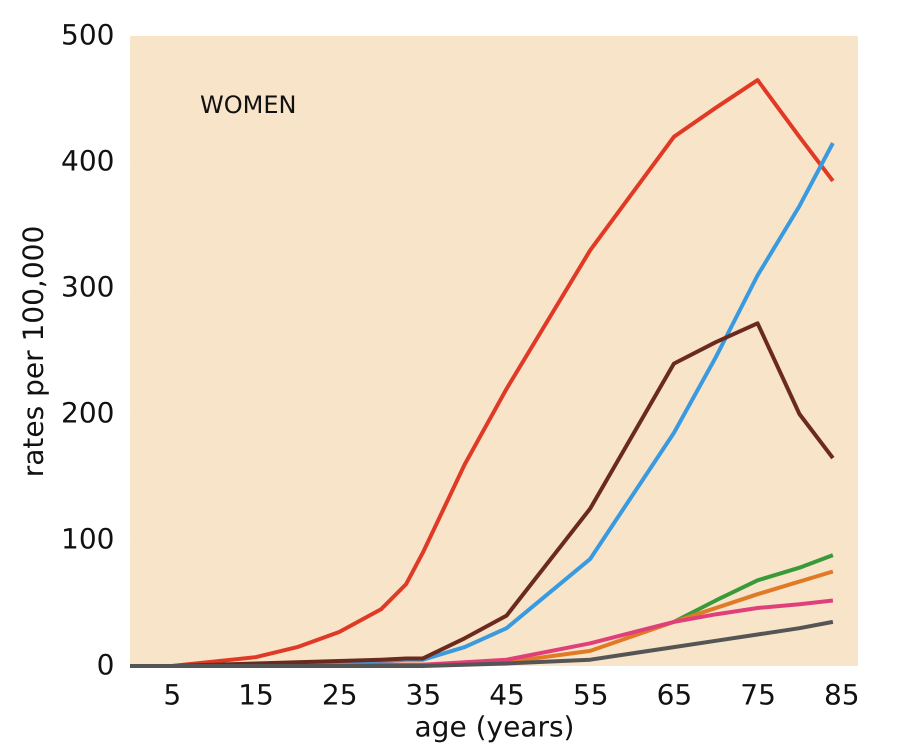 The image size is (914, 748). What do you see at coordinates (172, 695) in the screenshot?
I see `x-tick-label: 5` at bounding box center [172, 695].